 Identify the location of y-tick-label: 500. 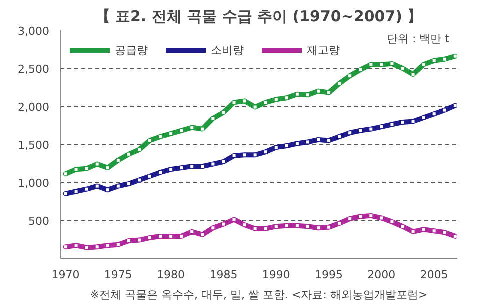
(39, 221).